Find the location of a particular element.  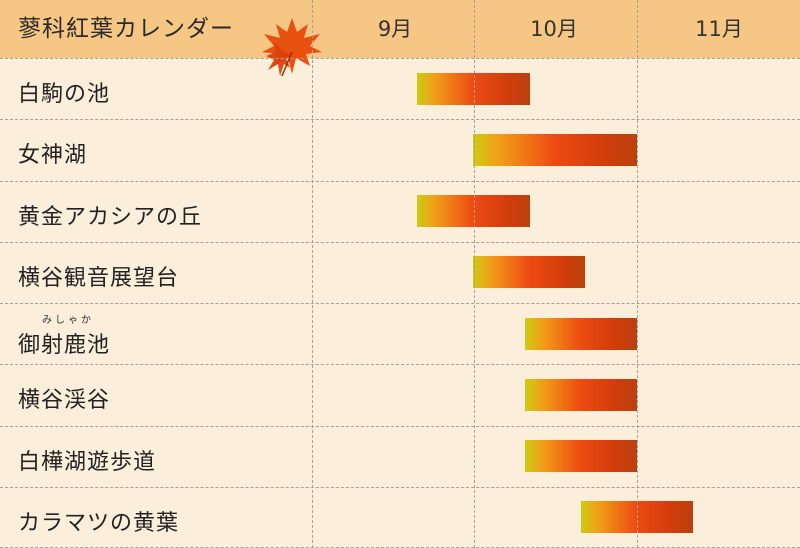

location-label: 黄金アカシアの丘 is located at coordinates (110, 217).